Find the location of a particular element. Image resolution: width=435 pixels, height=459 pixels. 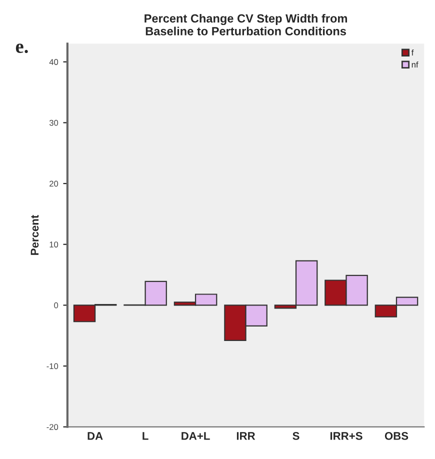

x-tick-label: OBS is located at coordinates (396, 436).